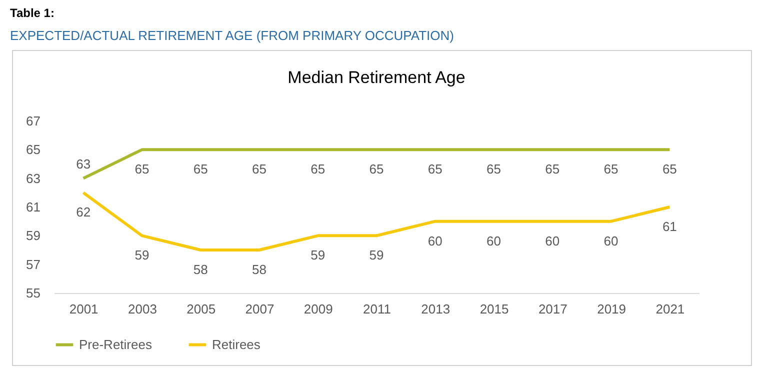 The width and height of the screenshot is (768, 377). What do you see at coordinates (318, 309) in the screenshot?
I see `x-tick-label: 2009` at bounding box center [318, 309].